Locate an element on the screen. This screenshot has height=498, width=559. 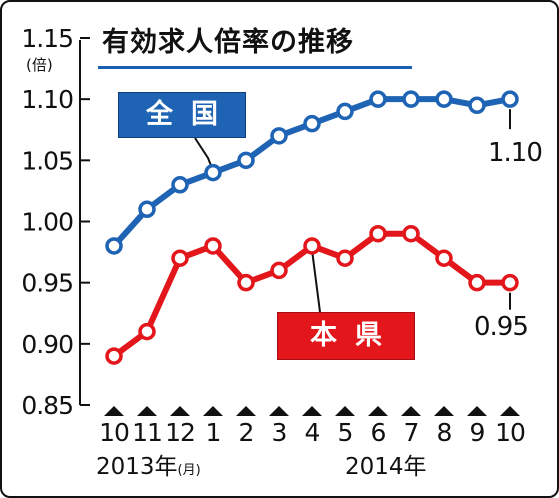
x-tick-label: 3 is located at coordinates (279, 432).